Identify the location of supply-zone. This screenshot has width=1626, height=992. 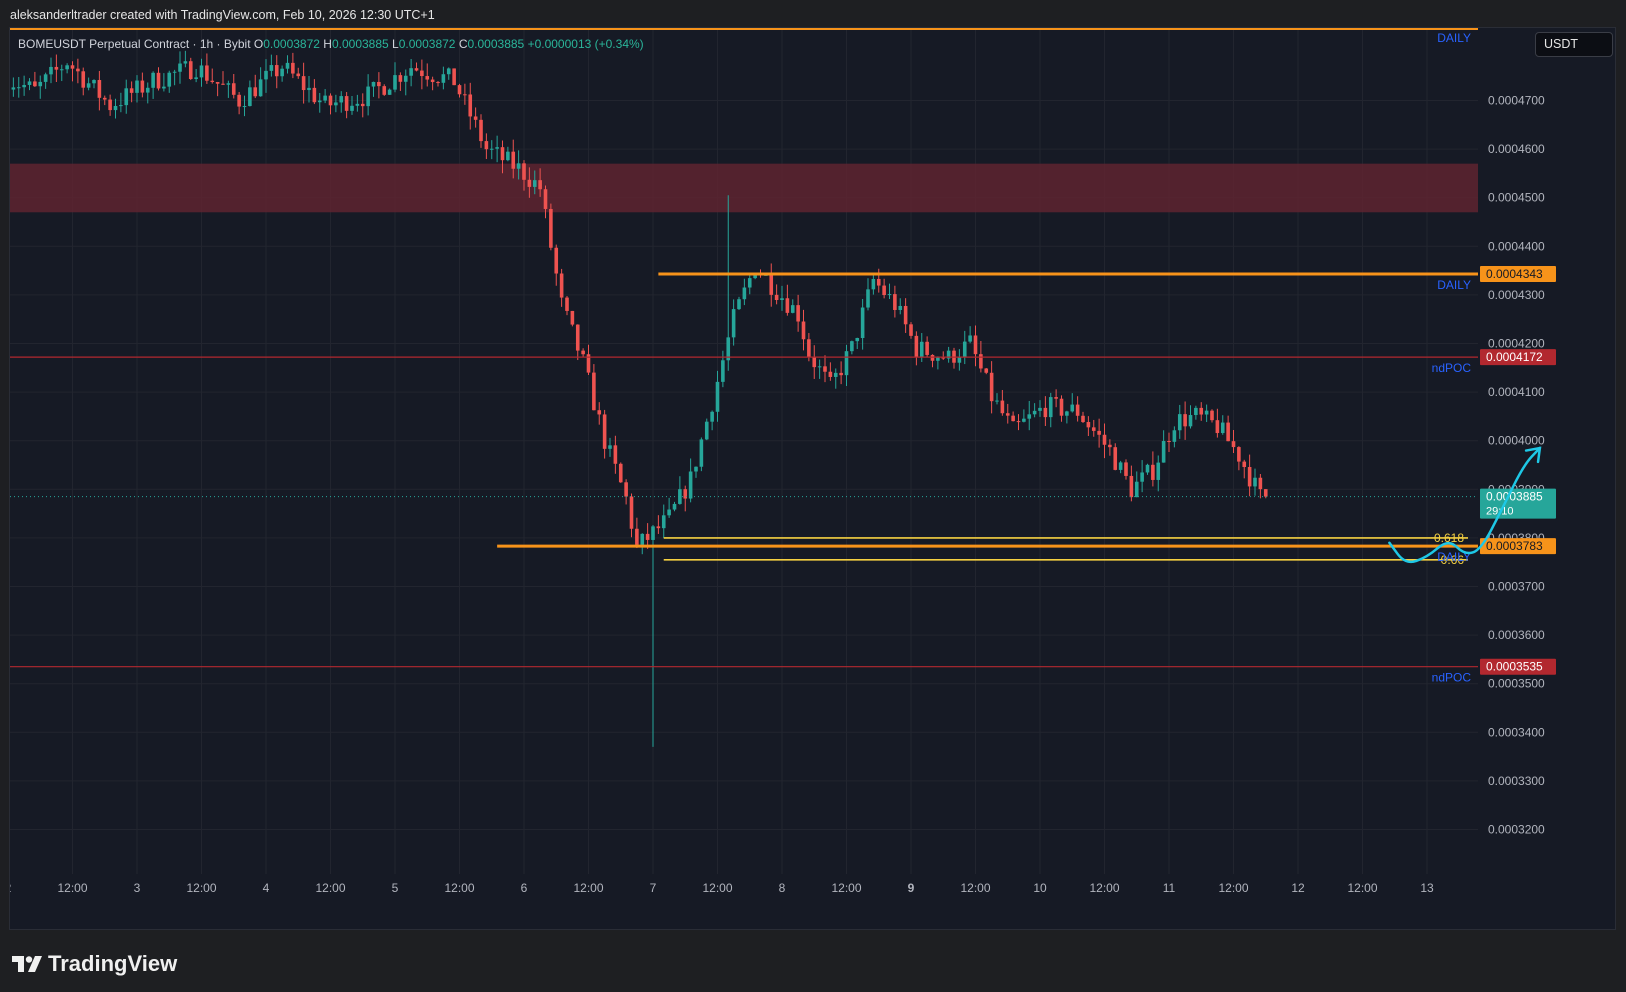
(744, 188).